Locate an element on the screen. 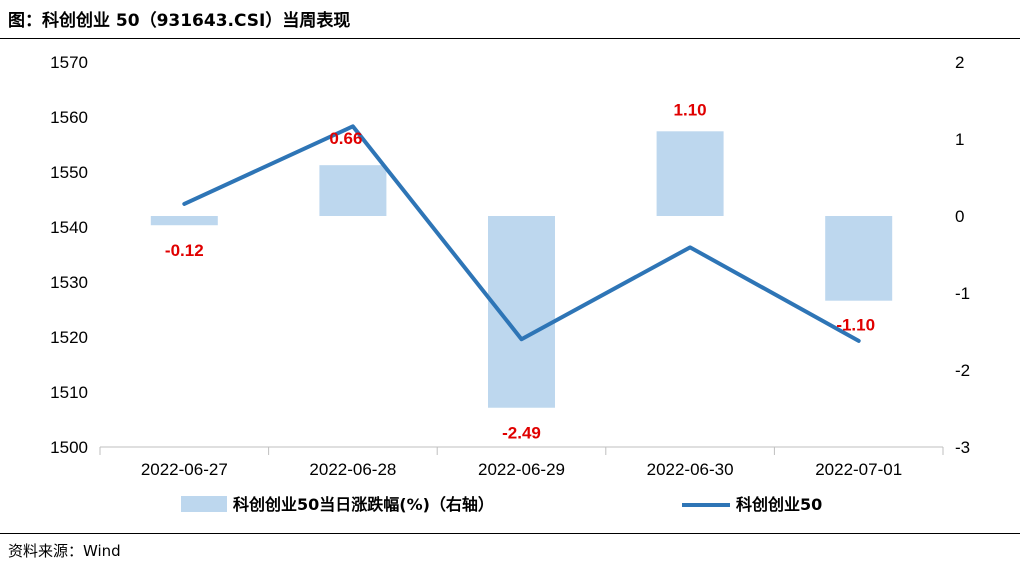  right-axis-ticks: -3 -2 -1 0 1 2 is located at coordinates (962, 255).